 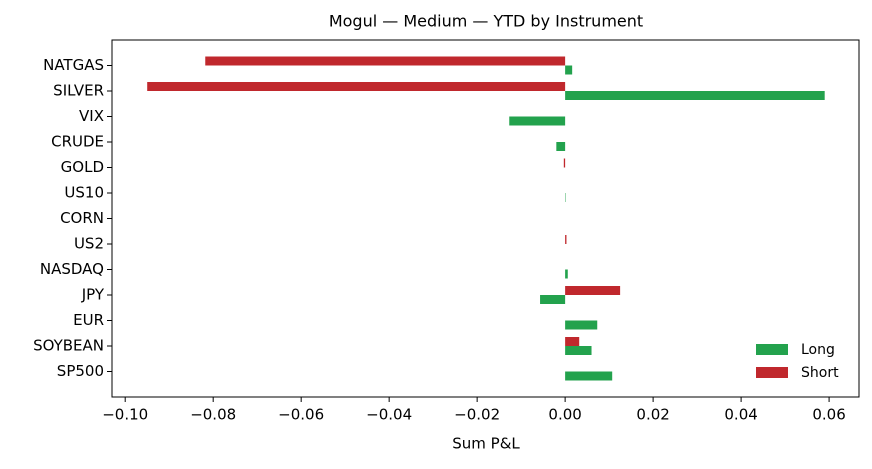 What do you see at coordinates (652, 415) in the screenshot?
I see `x-tick-label: 0.02` at bounding box center [652, 415].